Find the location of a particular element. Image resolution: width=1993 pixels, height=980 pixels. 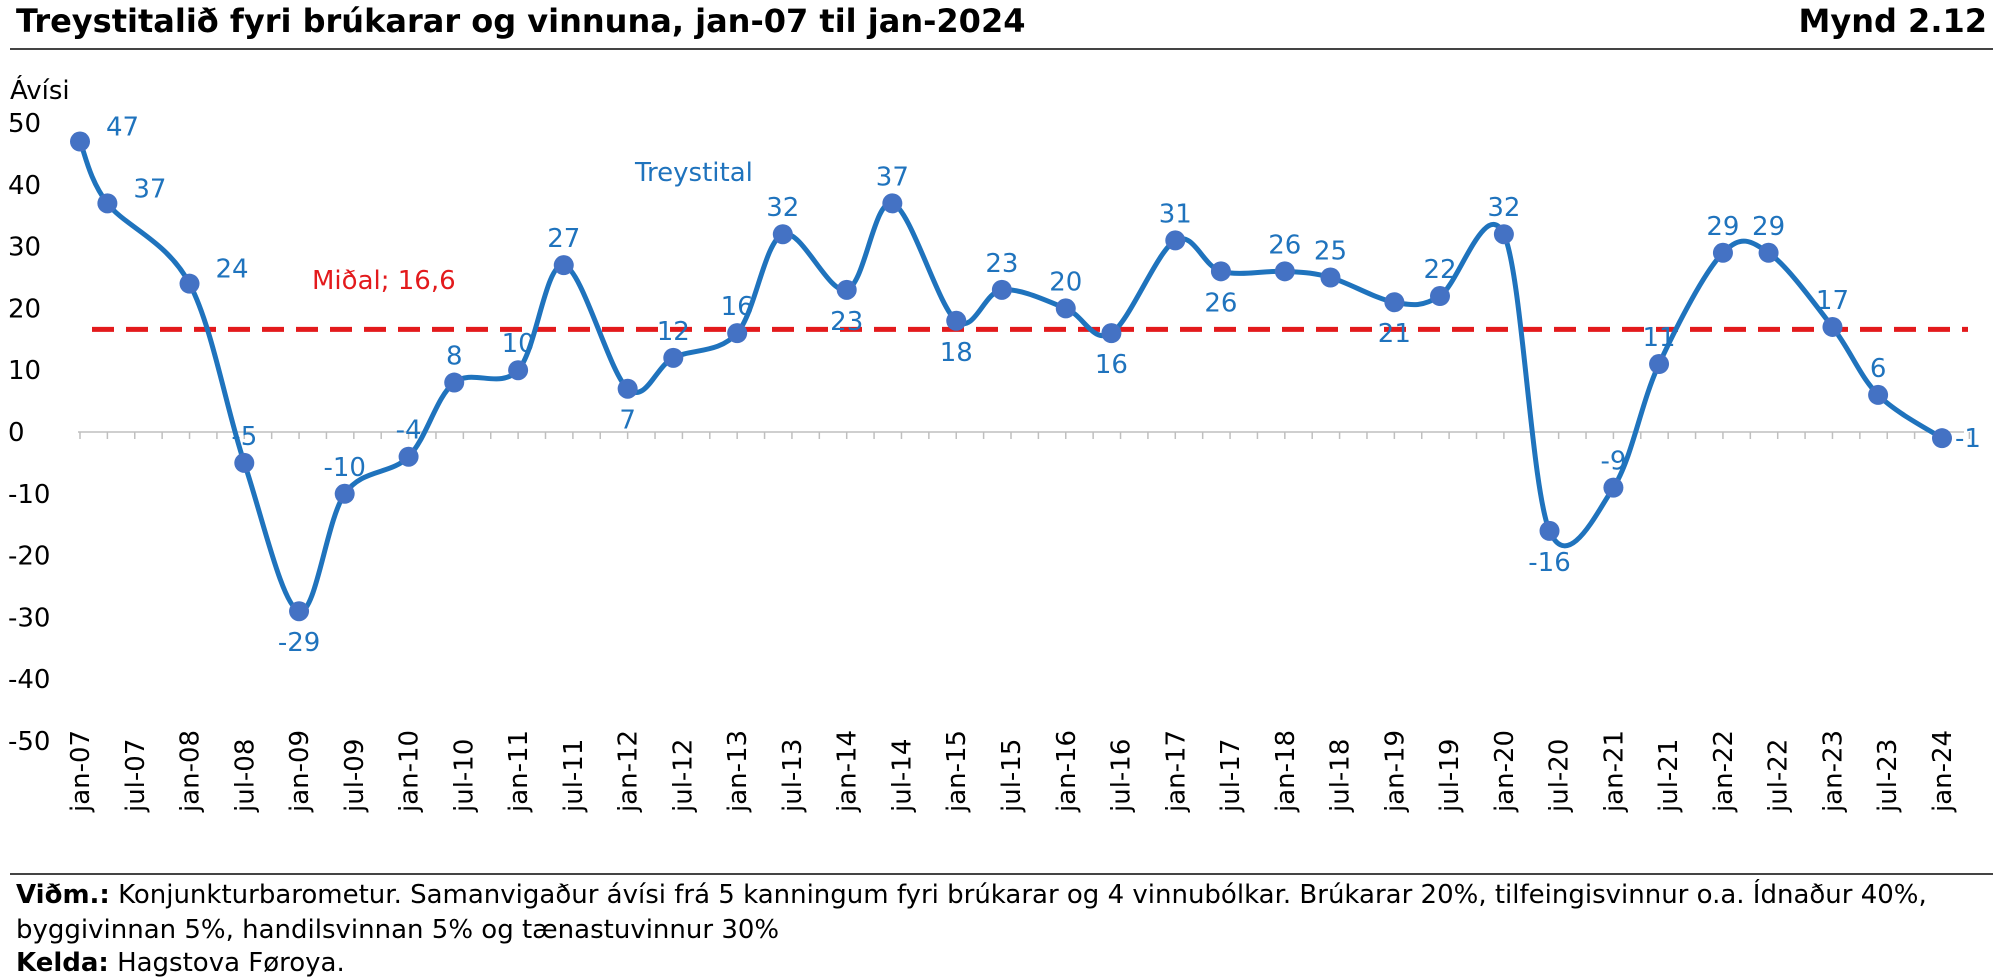

x-tick-label: jul-11 is located at coordinates (574, 776).